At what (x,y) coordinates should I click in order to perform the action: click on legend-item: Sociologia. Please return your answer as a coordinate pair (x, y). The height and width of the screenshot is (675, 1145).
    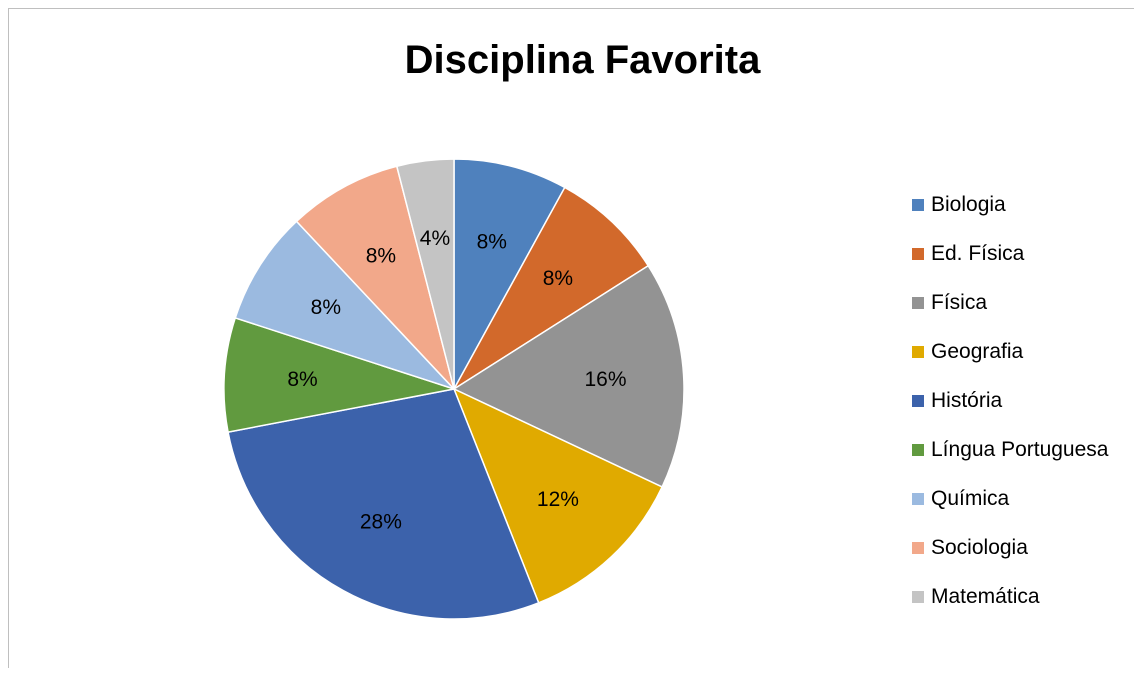
    Looking at the image, I should click on (1010, 547).